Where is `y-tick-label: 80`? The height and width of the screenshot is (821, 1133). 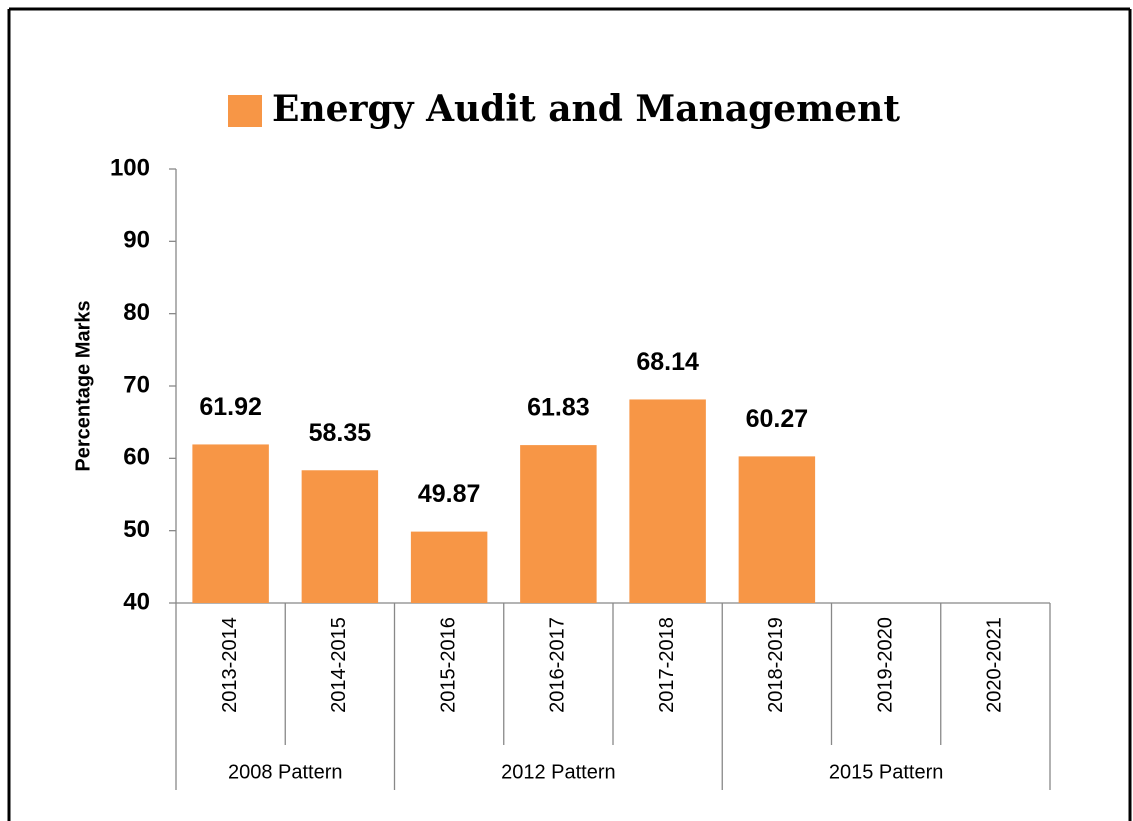
y-tick-label: 80 is located at coordinates (136, 312).